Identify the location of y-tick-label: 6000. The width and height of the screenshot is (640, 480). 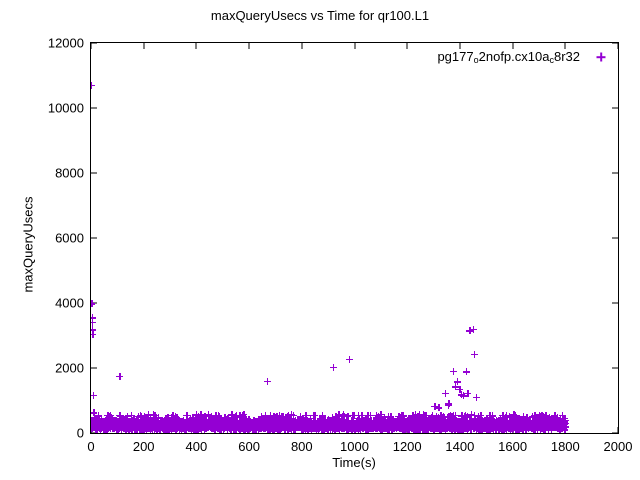
(69, 238).